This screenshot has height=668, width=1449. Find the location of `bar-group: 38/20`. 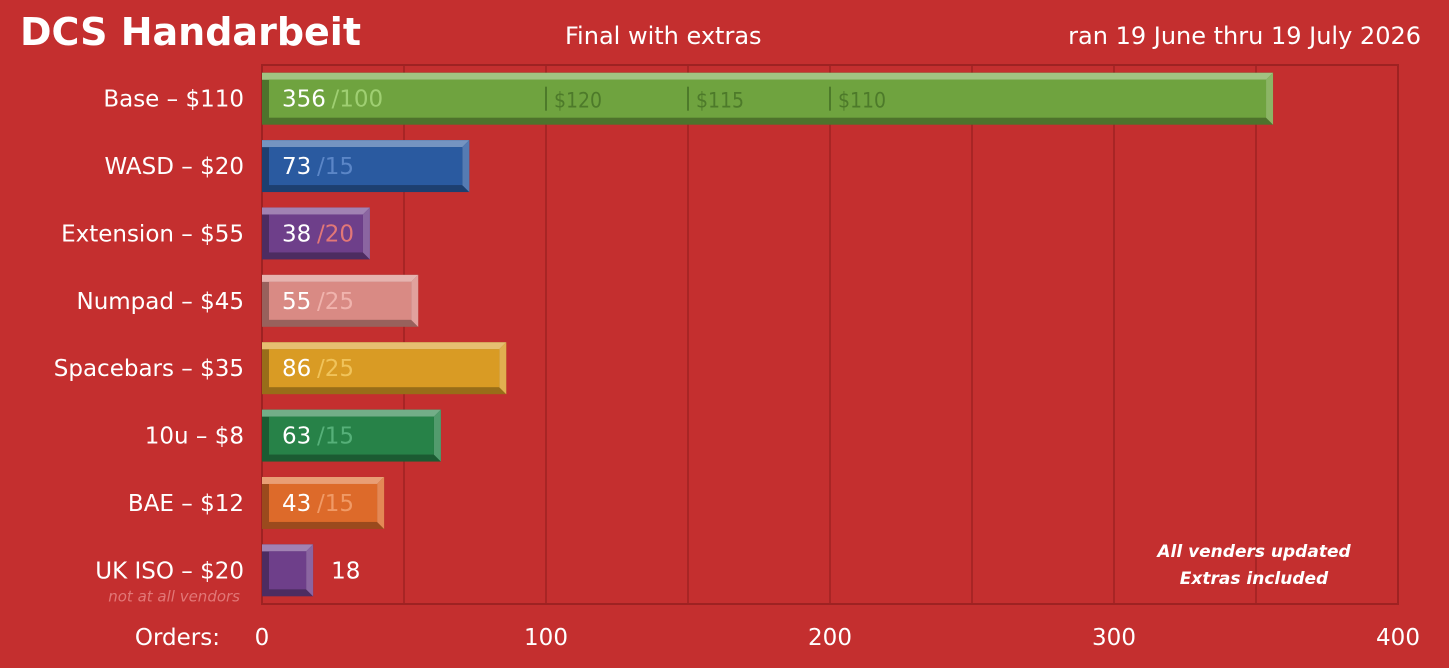

bar-group: 38/20 is located at coordinates (316, 233).